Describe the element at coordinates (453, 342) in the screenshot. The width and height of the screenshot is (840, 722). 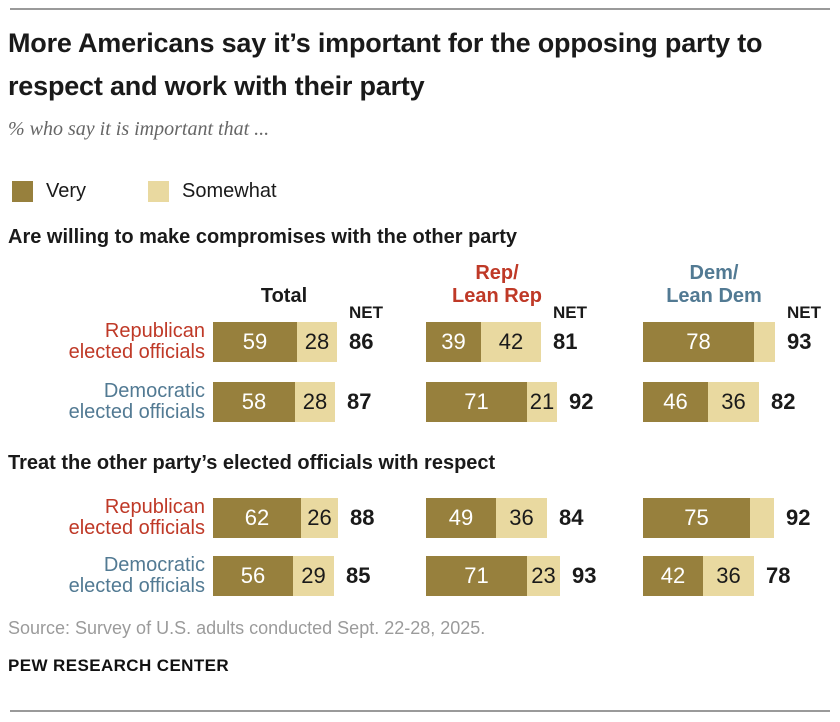
I see `very-segment: 39` at that location.